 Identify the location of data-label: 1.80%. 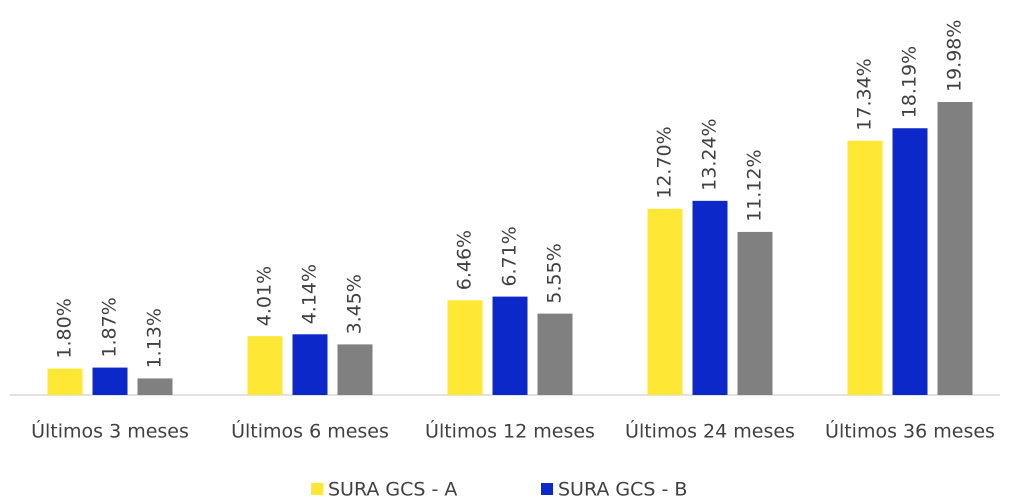
(65, 328).